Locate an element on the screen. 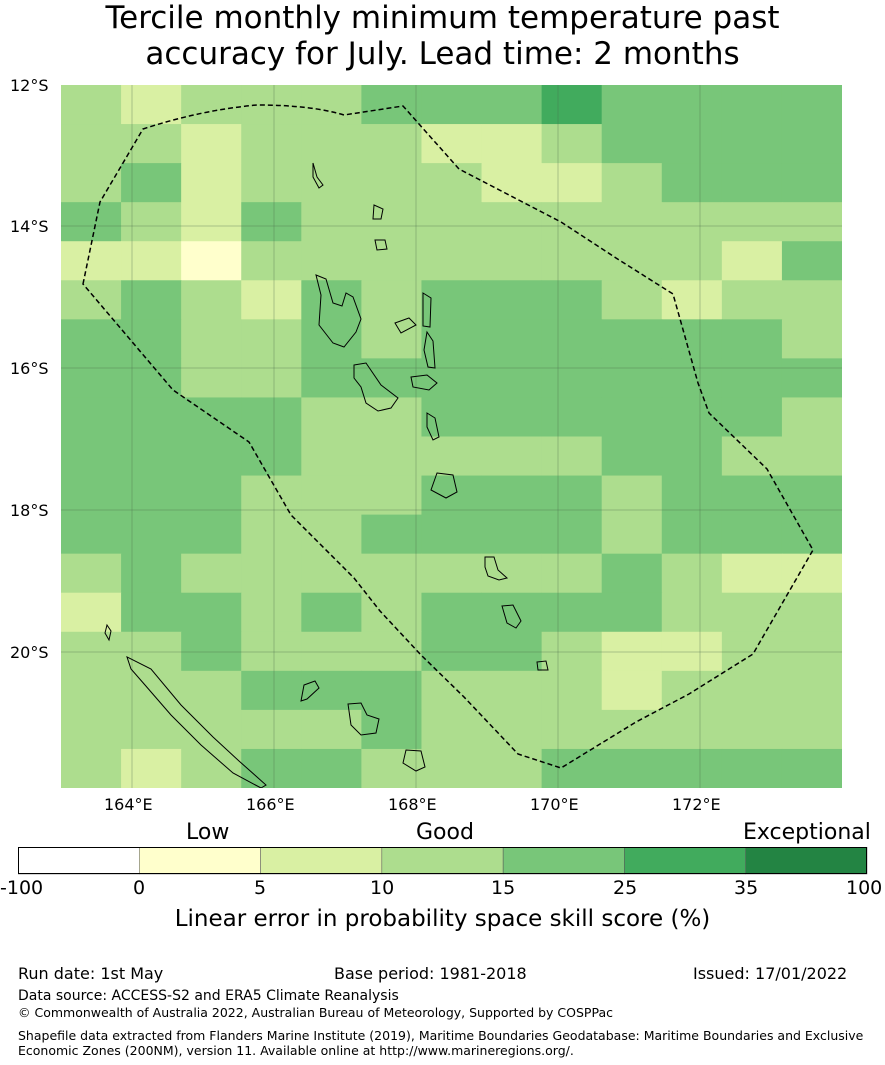  colorbar is located at coordinates (443, 861).